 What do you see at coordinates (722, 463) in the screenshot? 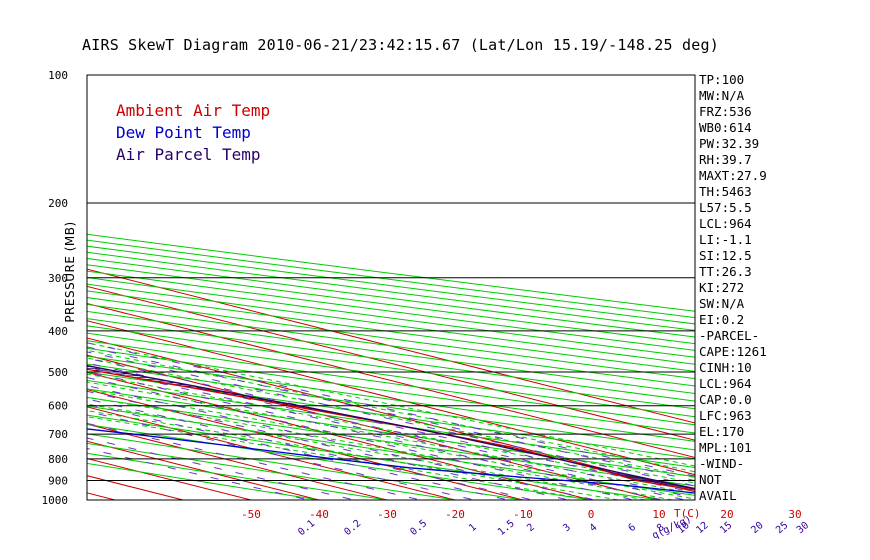
I see `stability-index-item: -WIND-` at bounding box center [722, 463].